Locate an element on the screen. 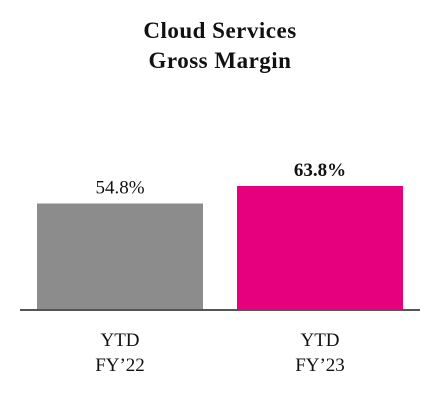  category-label-1-line-1: YTD is located at coordinates (119, 340).